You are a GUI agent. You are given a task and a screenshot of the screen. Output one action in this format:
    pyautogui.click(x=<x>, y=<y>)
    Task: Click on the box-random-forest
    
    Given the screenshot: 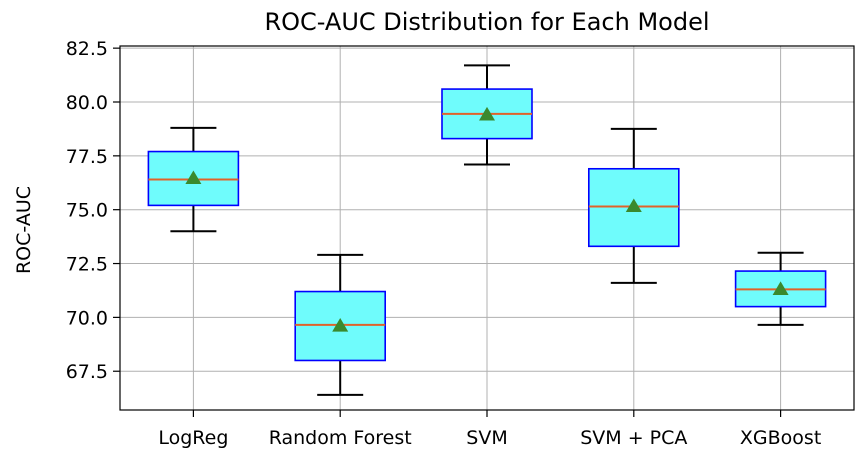 What is the action you would take?
    pyautogui.click(x=340, y=324)
    